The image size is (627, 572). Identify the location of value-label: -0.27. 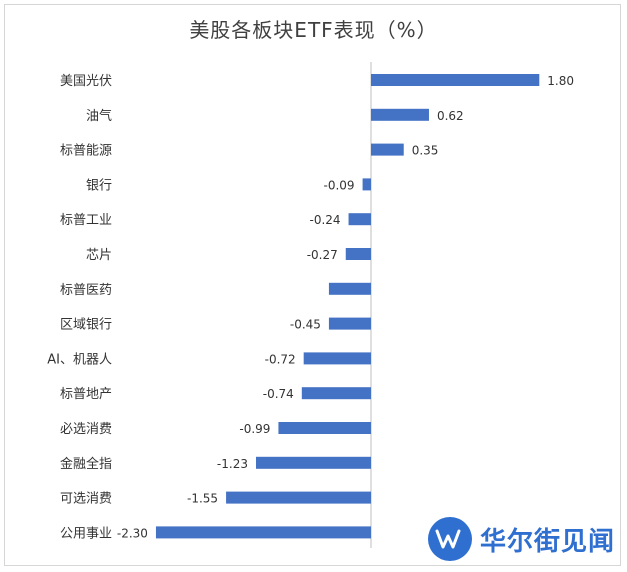
(322, 255).